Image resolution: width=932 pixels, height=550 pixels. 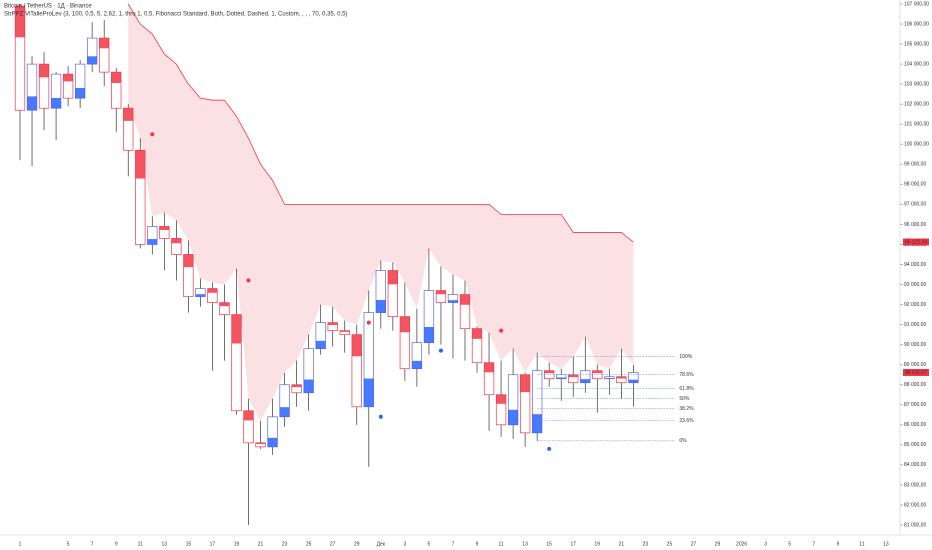 I want to click on y-tick-label: 83 000,00, so click(x=915, y=485).